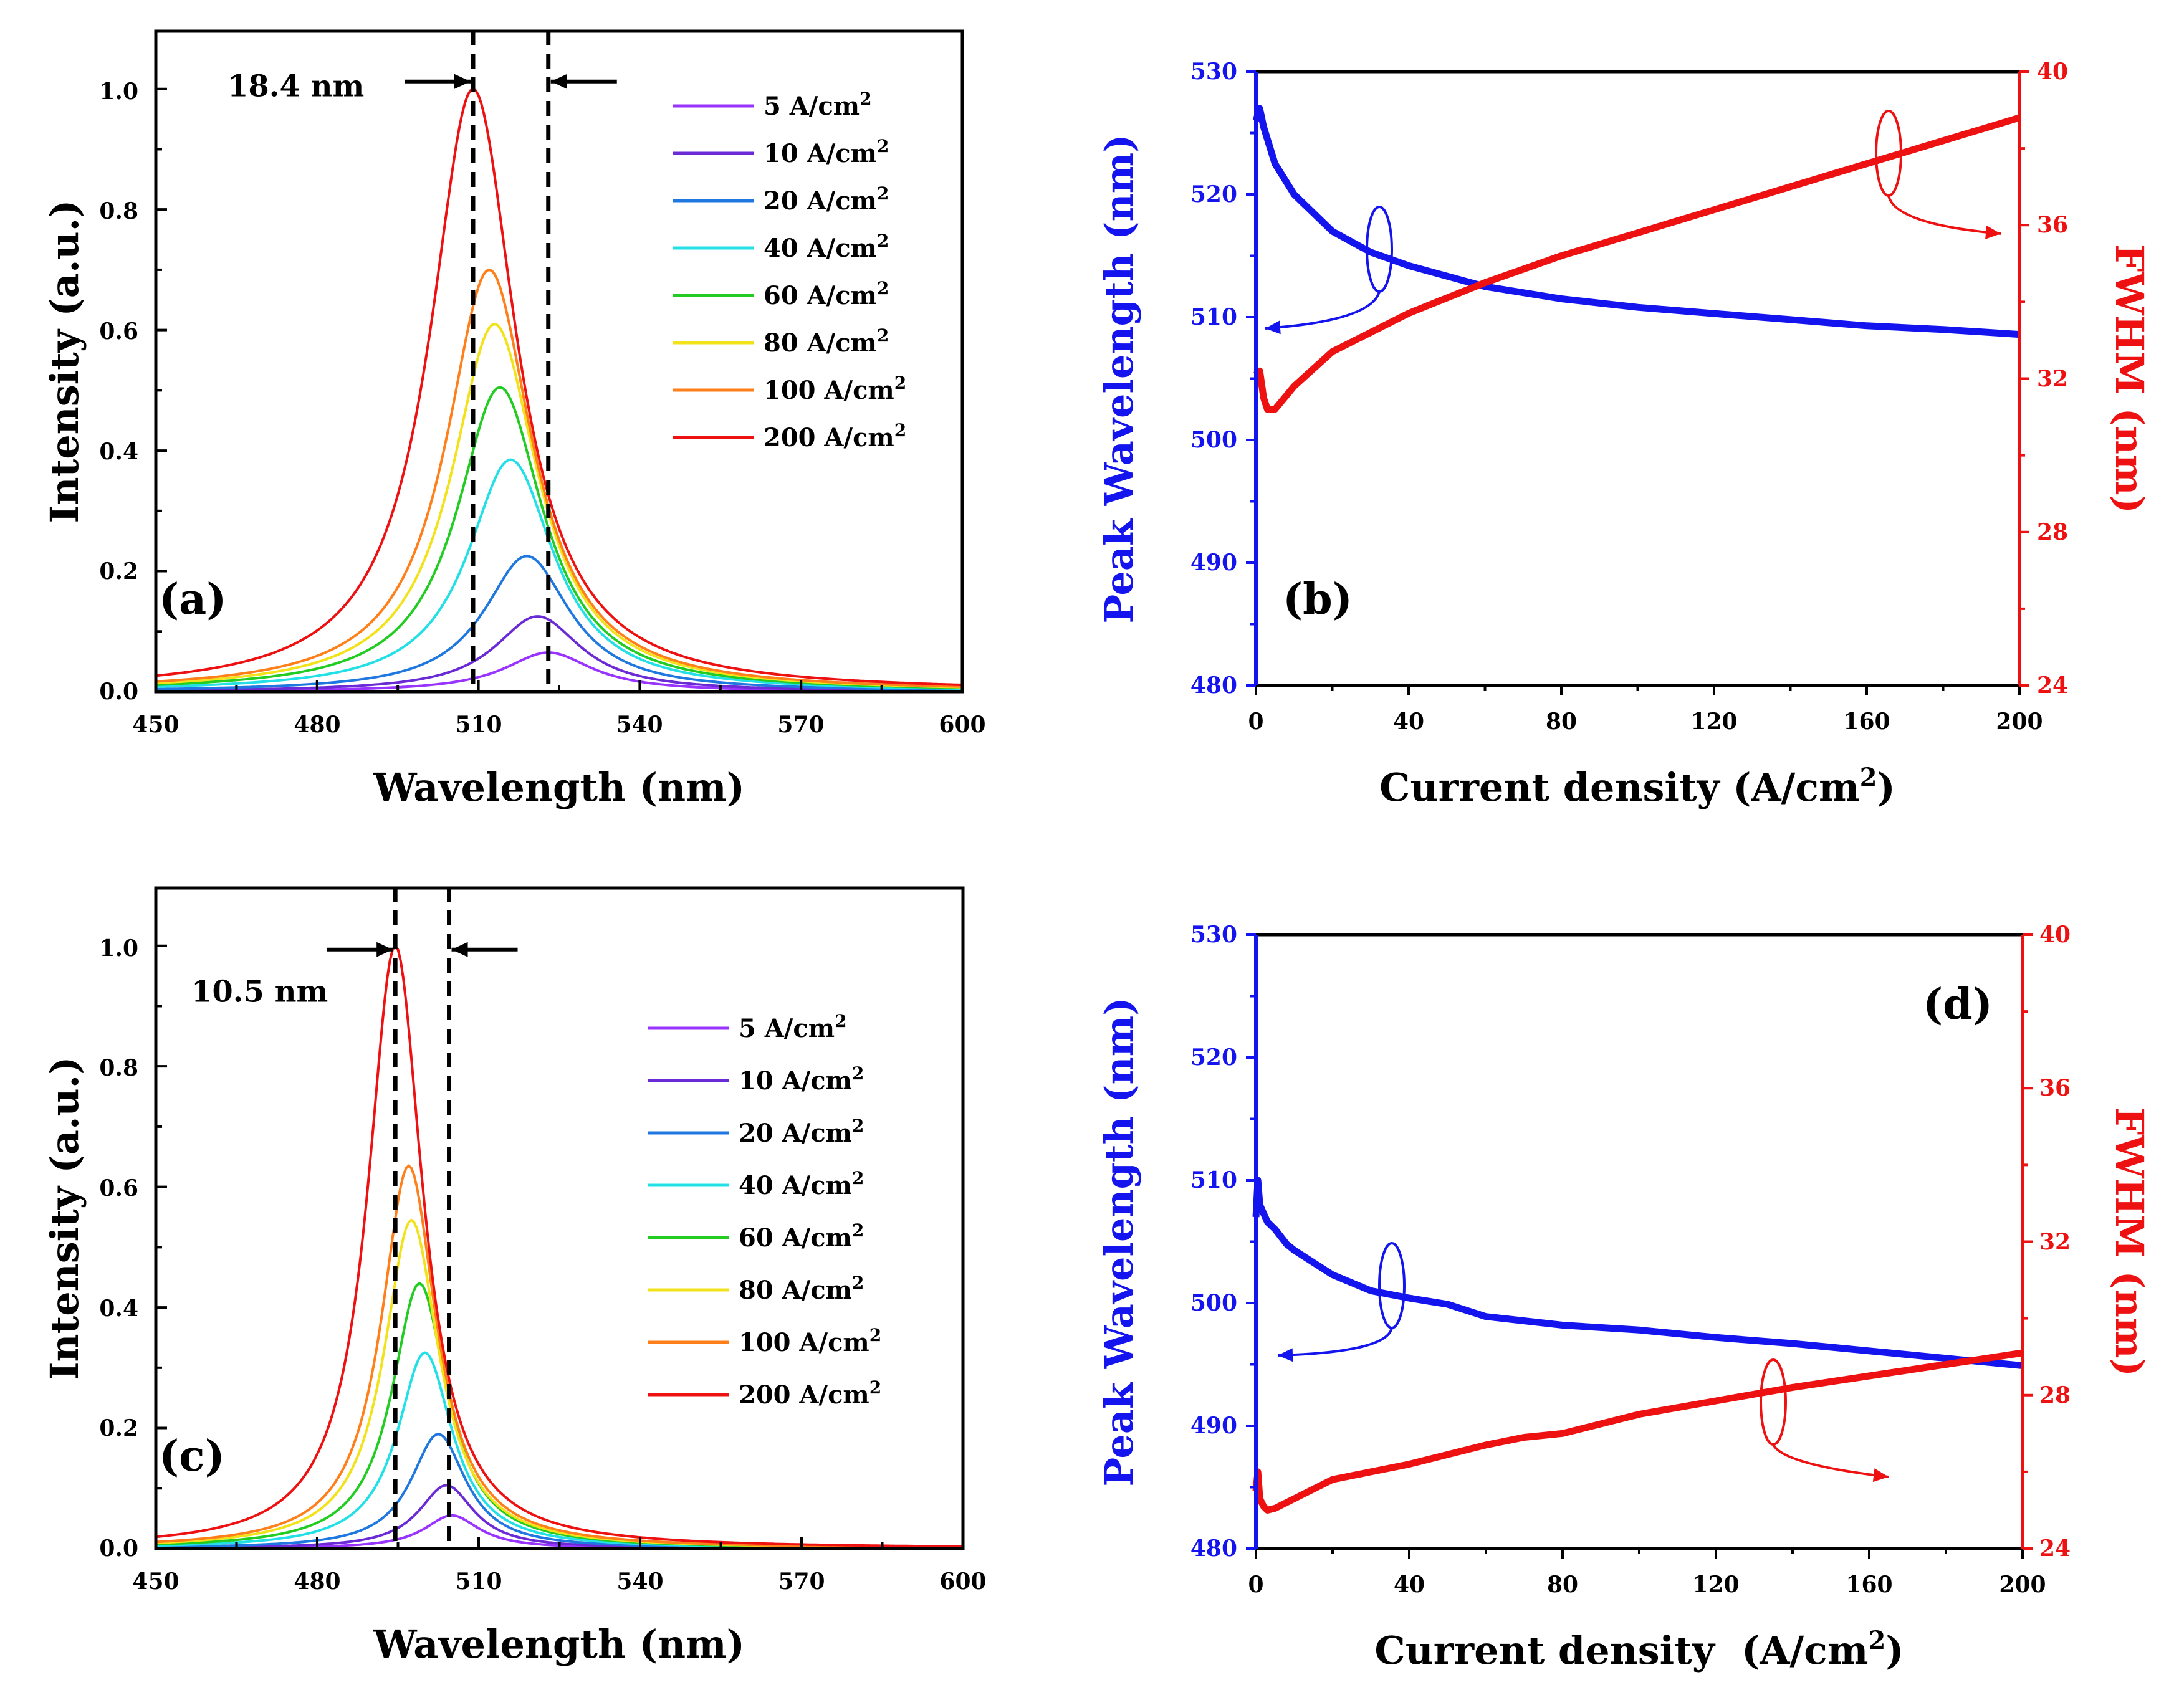 The width and height of the screenshot is (2184, 1695). What do you see at coordinates (119, 211) in the screenshot?
I see `y-tick-label: 0.8` at bounding box center [119, 211].